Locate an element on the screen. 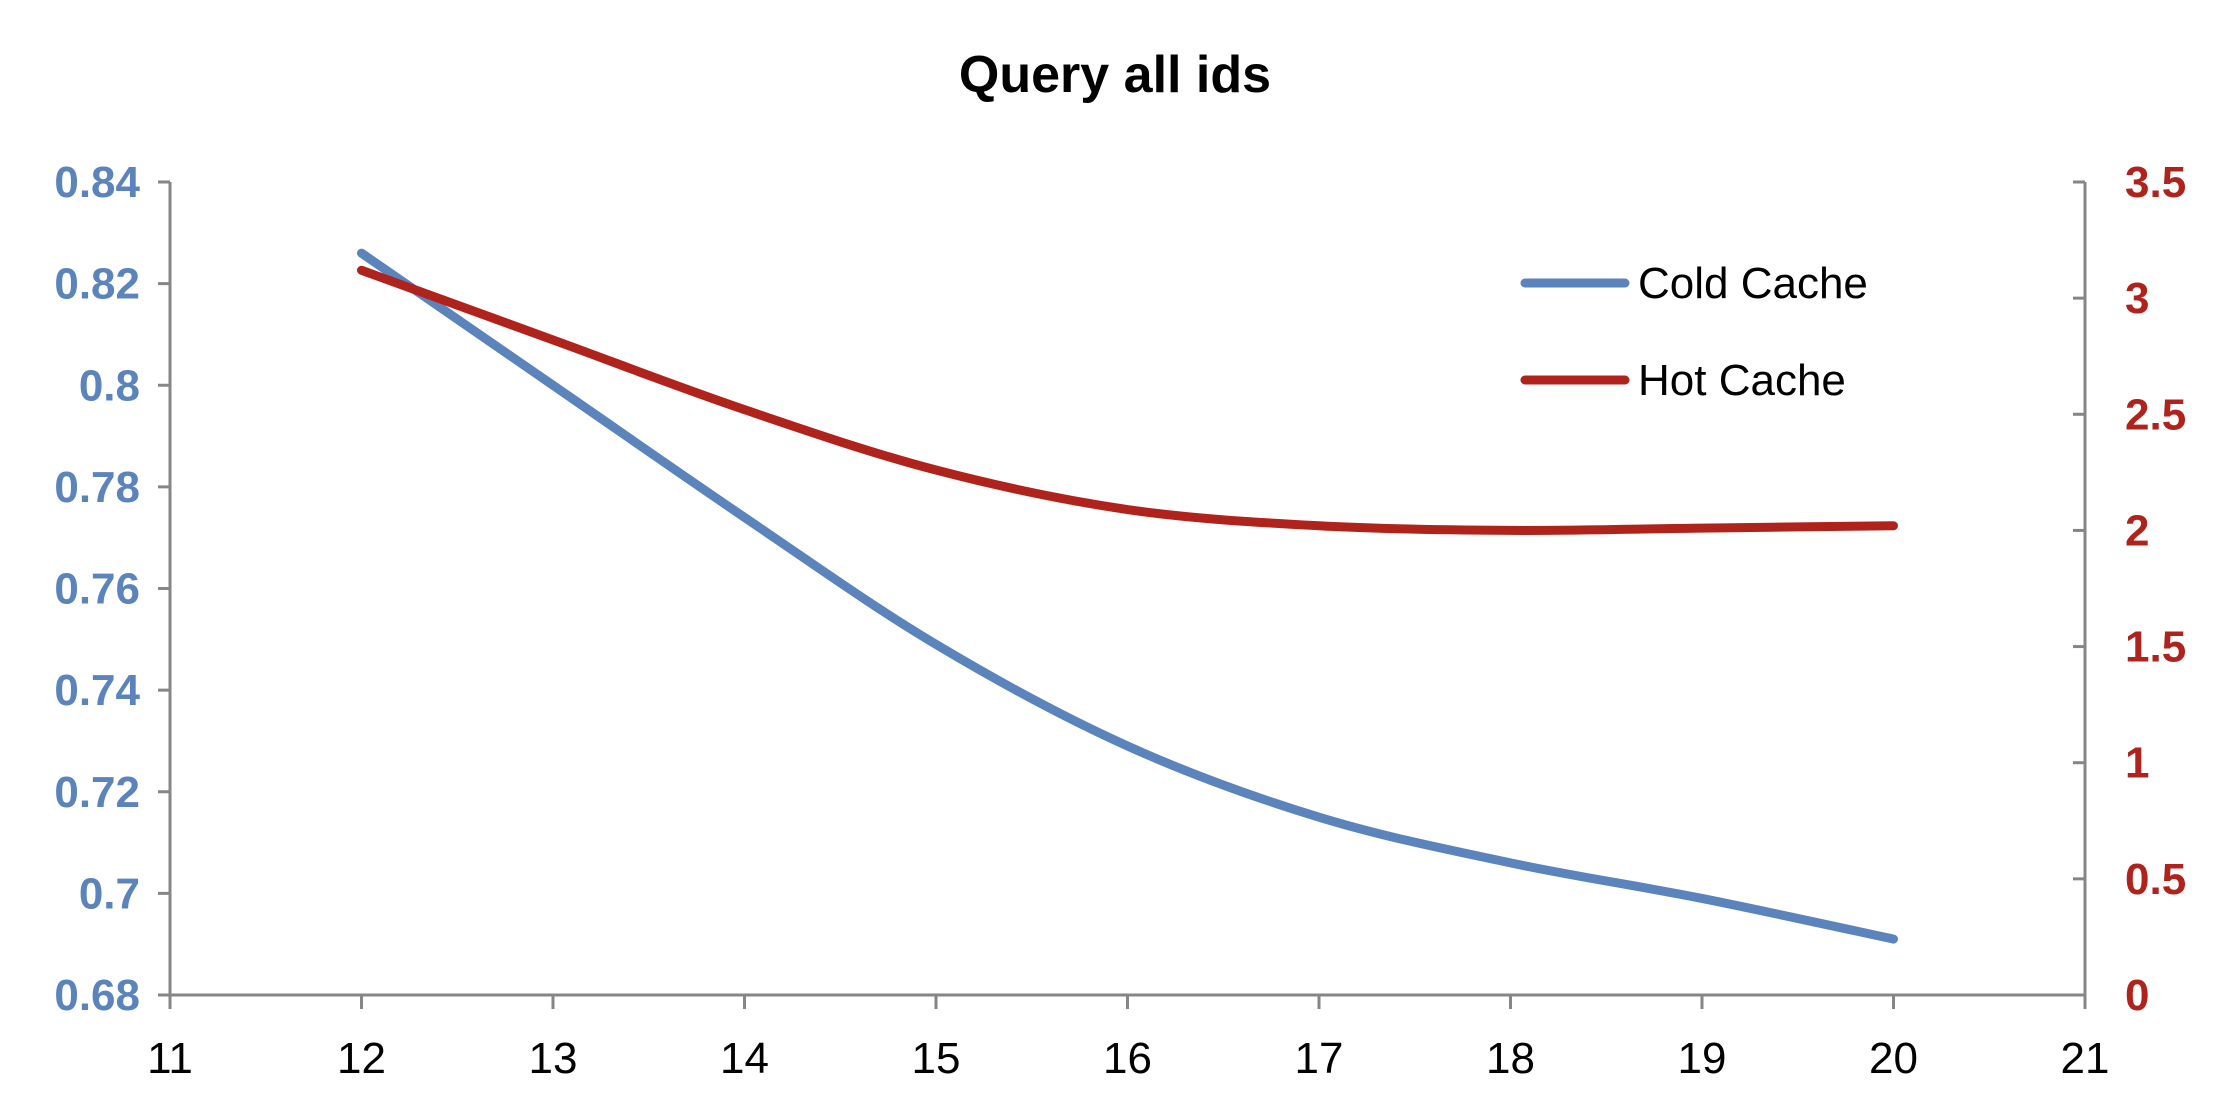  right-y-tick-label: 3.5 is located at coordinates (2155, 182).